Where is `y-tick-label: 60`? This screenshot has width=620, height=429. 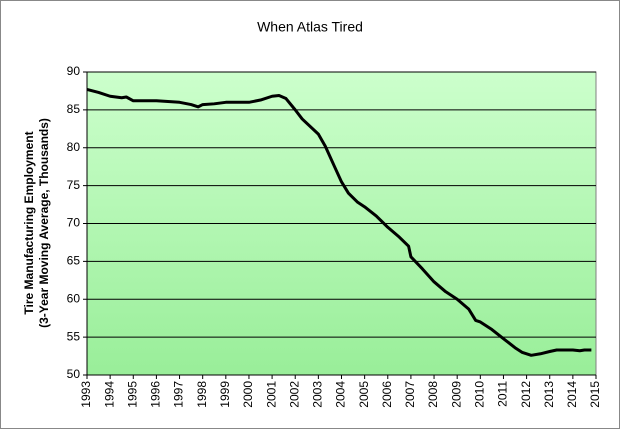 y-tick-label: 60 is located at coordinates (74, 298).